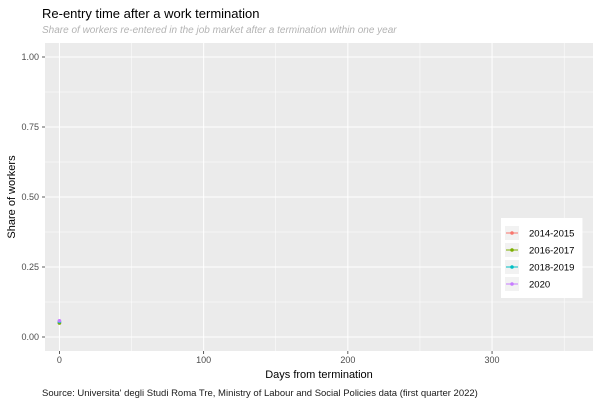  Describe the element at coordinates (542, 258) in the screenshot. I see `legend: 2014-2015 2016-2017 2018-2019 2020` at that location.